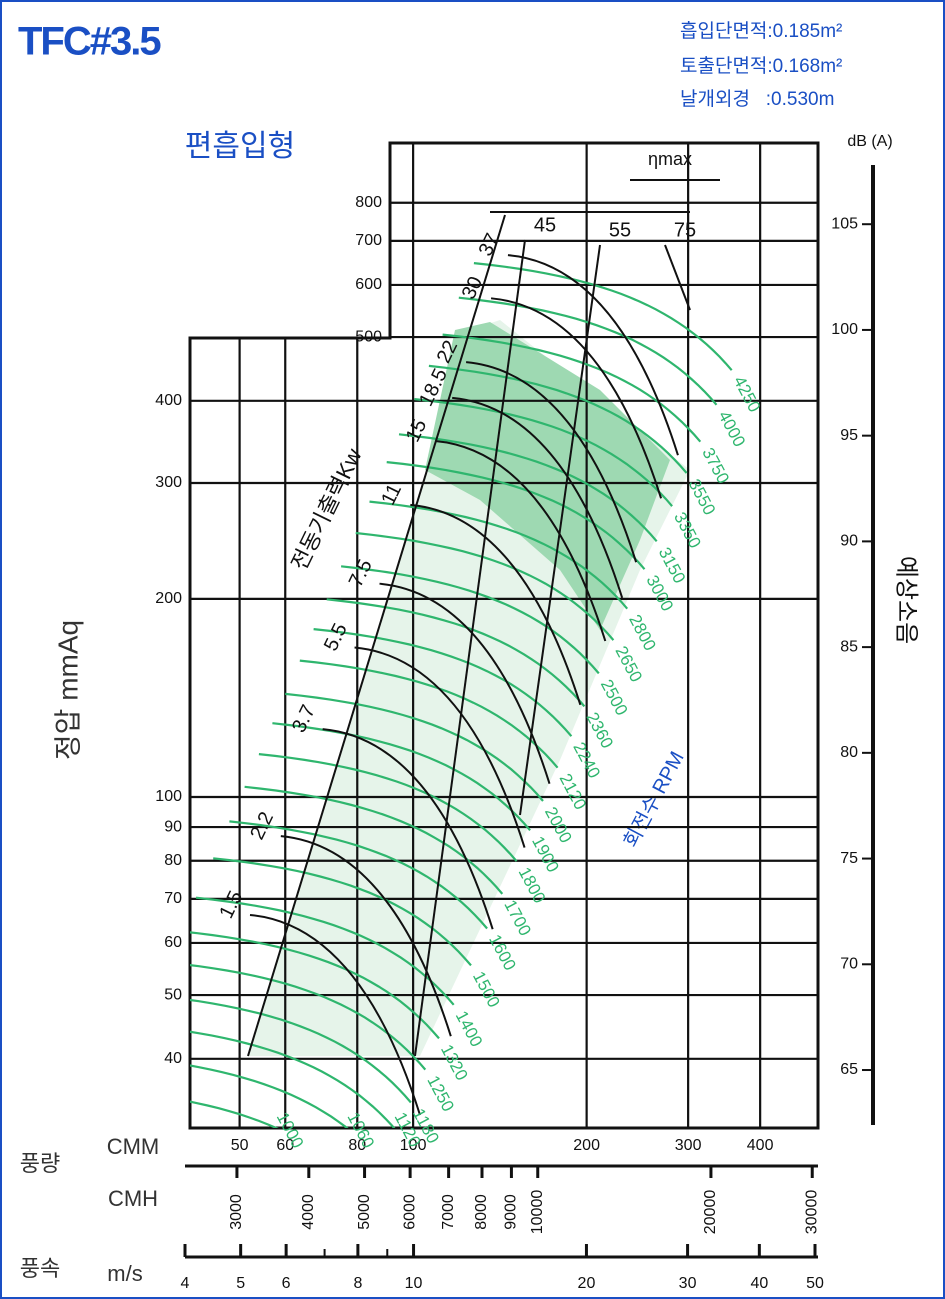  I want to click on y2-tick-label: 100, so click(844, 329).